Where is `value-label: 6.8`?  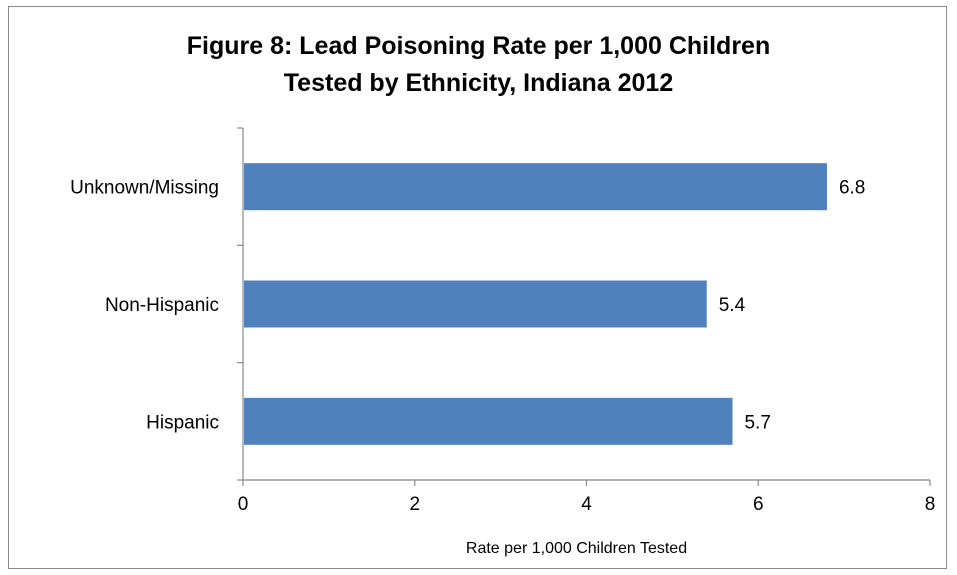
value-label: 6.8 is located at coordinates (852, 188).